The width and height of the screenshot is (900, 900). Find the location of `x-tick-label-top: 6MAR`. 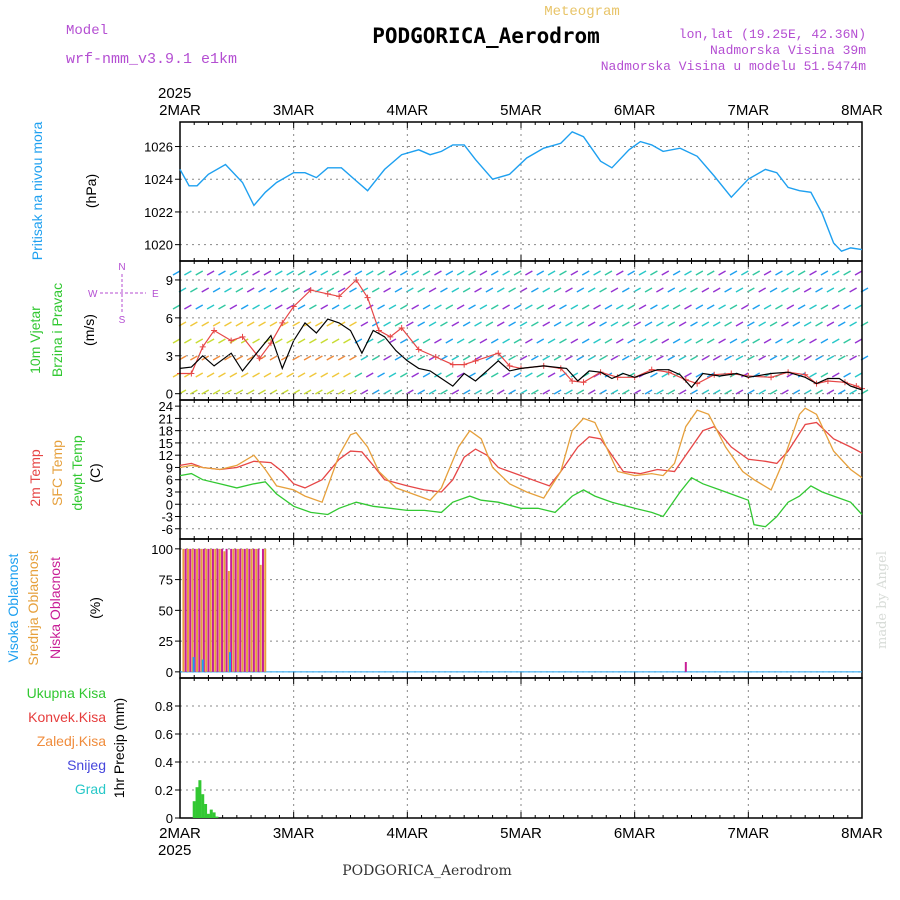

x-tick-label-top: 6MAR is located at coordinates (635, 110).